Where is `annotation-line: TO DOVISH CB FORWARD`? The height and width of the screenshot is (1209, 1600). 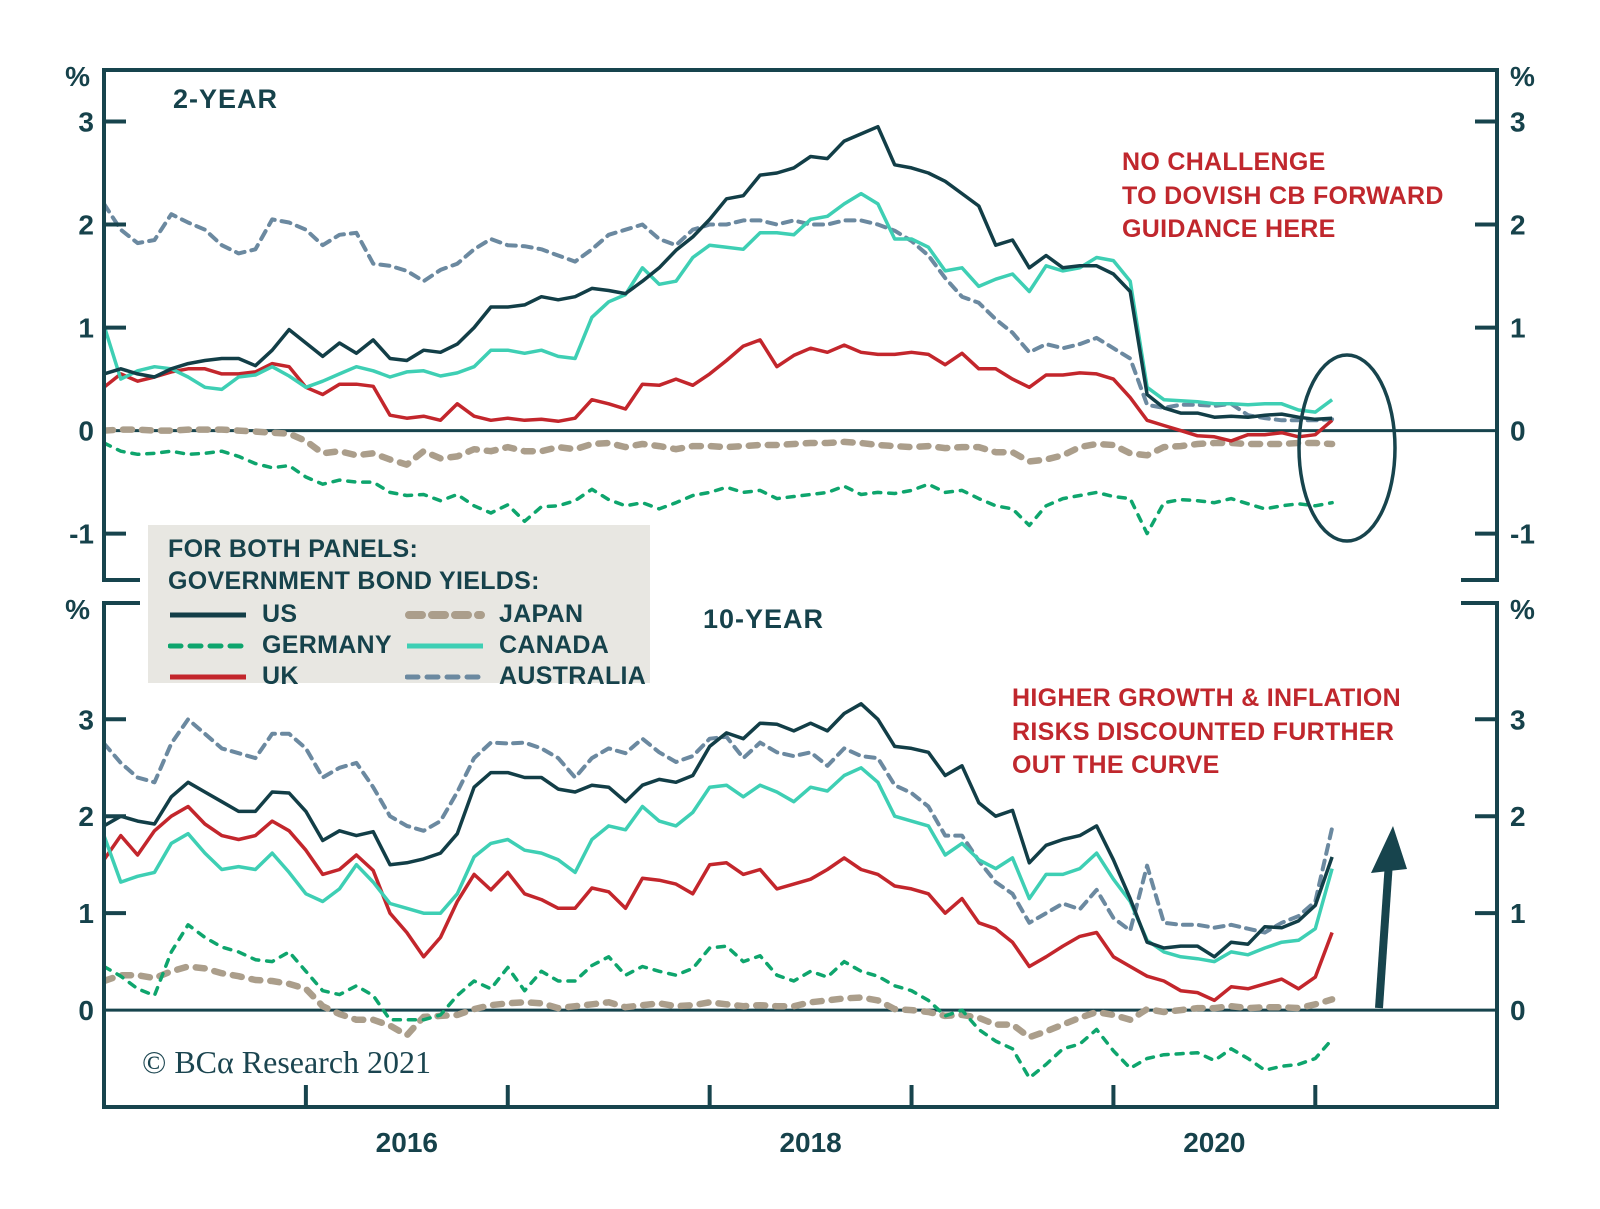
annotation-line: TO DOVISH CB FORWARD is located at coordinates (1283, 195).